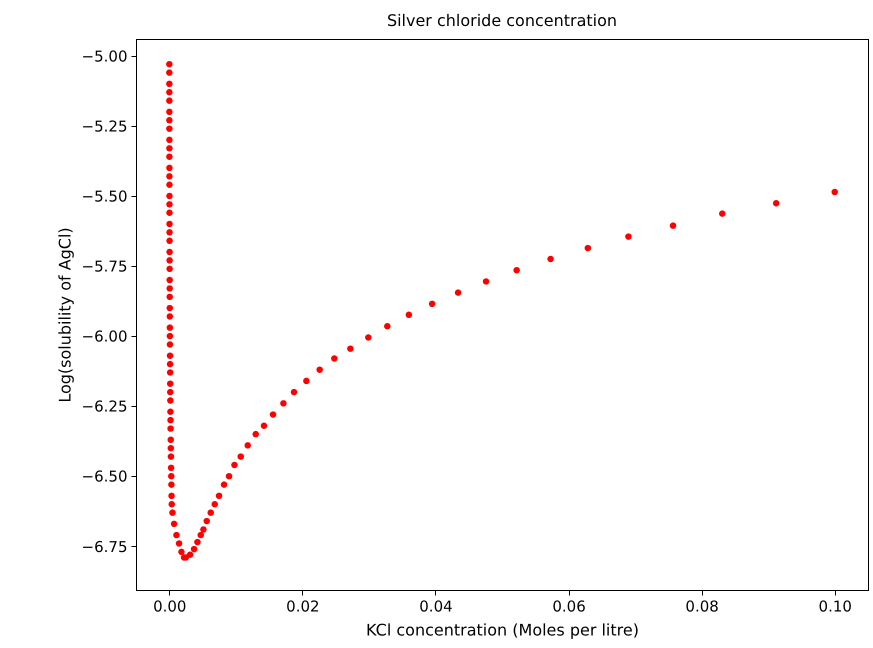 The image size is (873, 648). What do you see at coordinates (105, 547) in the screenshot?
I see `y-tick-label: −6.75` at bounding box center [105, 547].